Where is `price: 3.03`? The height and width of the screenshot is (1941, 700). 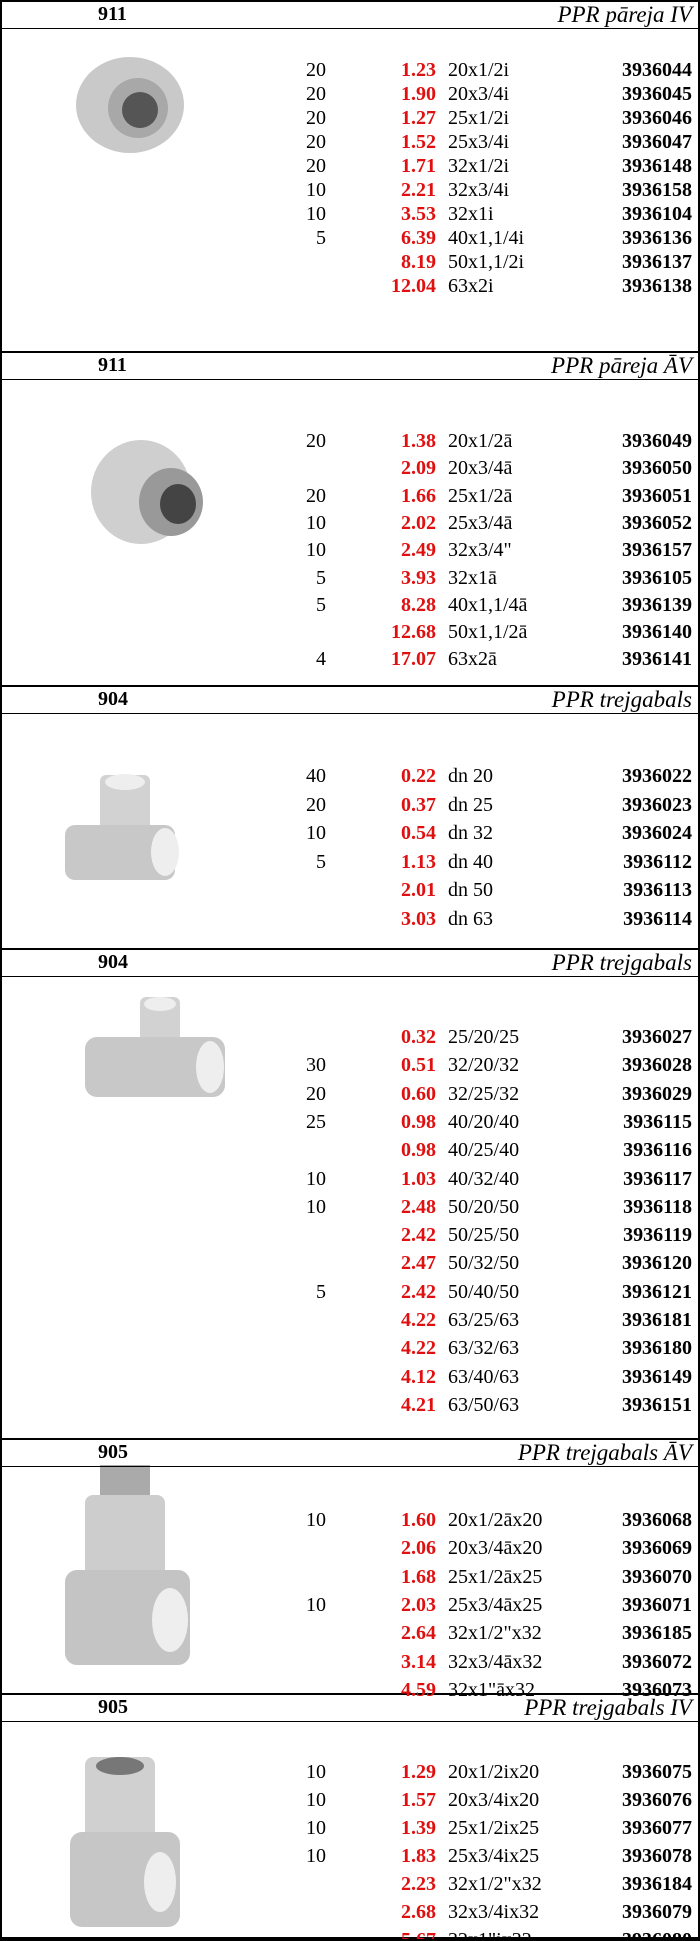
price: 3.03 is located at coordinates (418, 918).